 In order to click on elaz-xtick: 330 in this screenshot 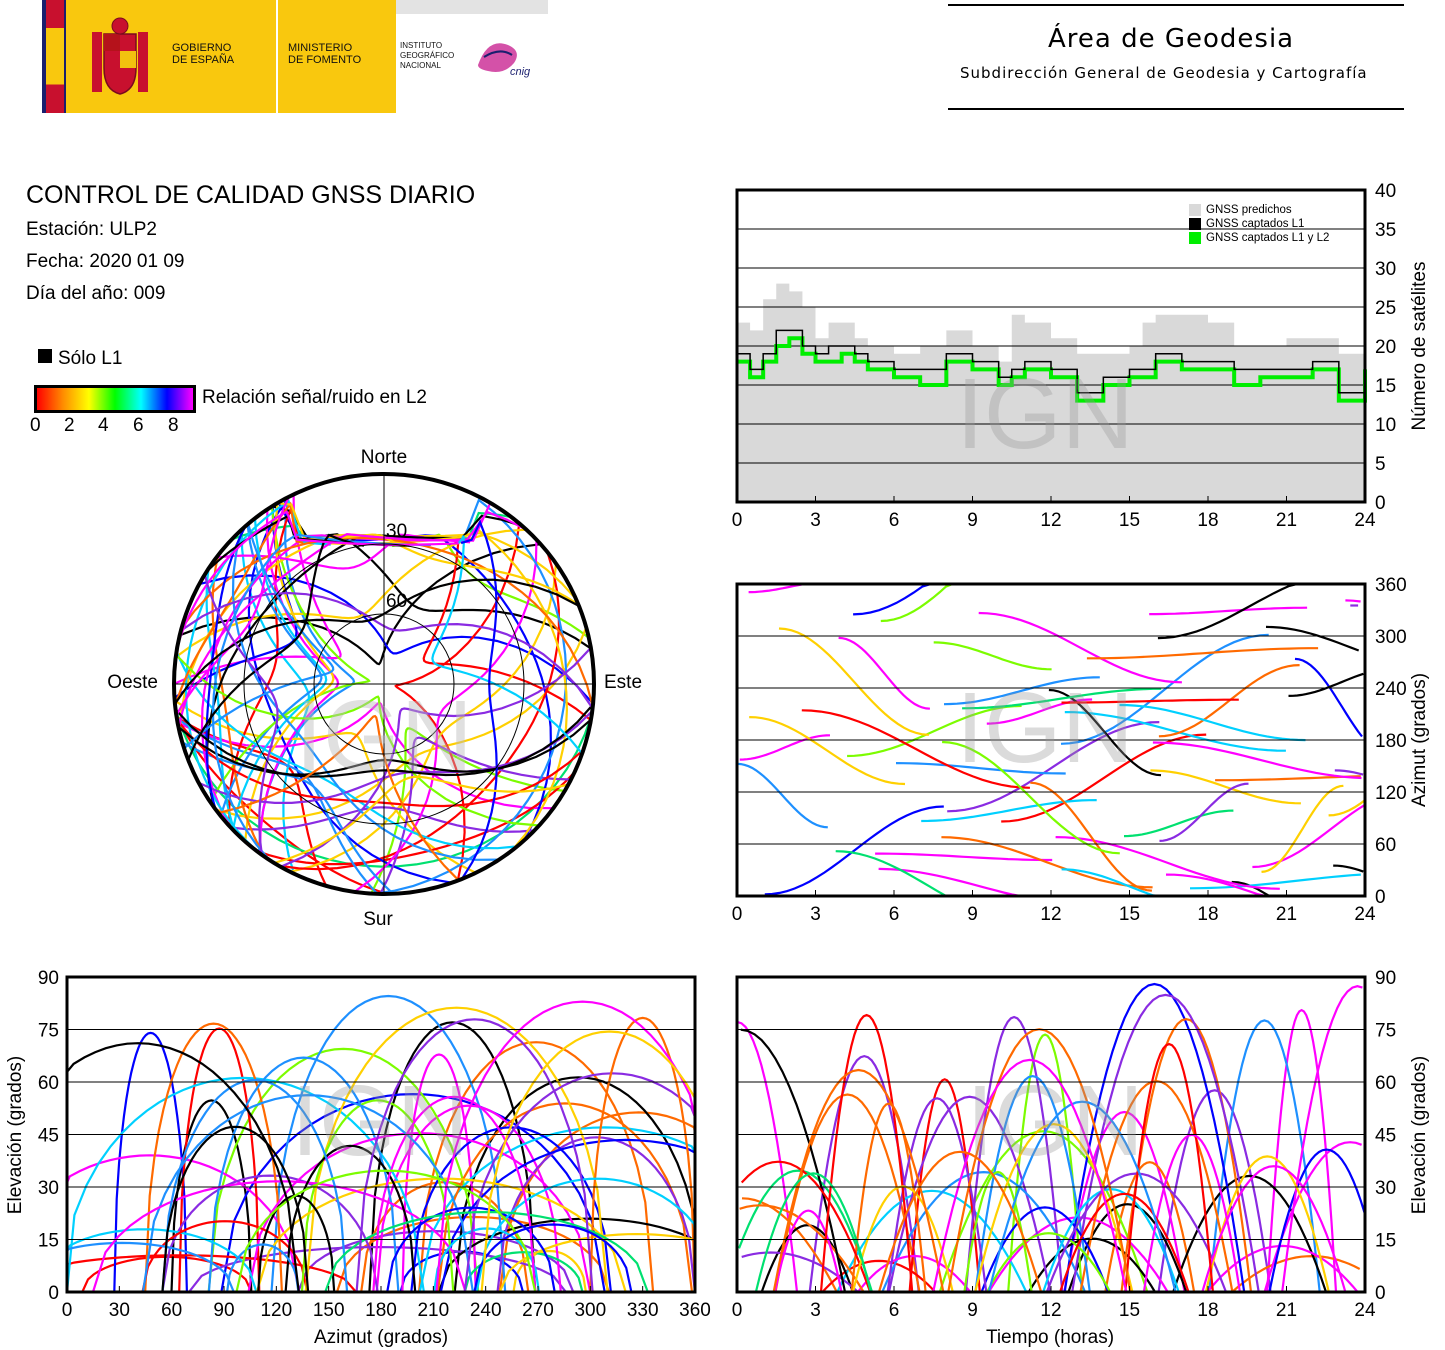, I will do `click(643, 1310)`.